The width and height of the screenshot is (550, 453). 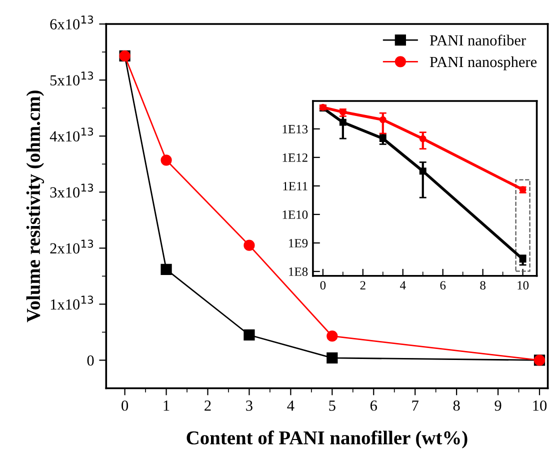 I want to click on x-tick-label: 1, so click(x=167, y=405).